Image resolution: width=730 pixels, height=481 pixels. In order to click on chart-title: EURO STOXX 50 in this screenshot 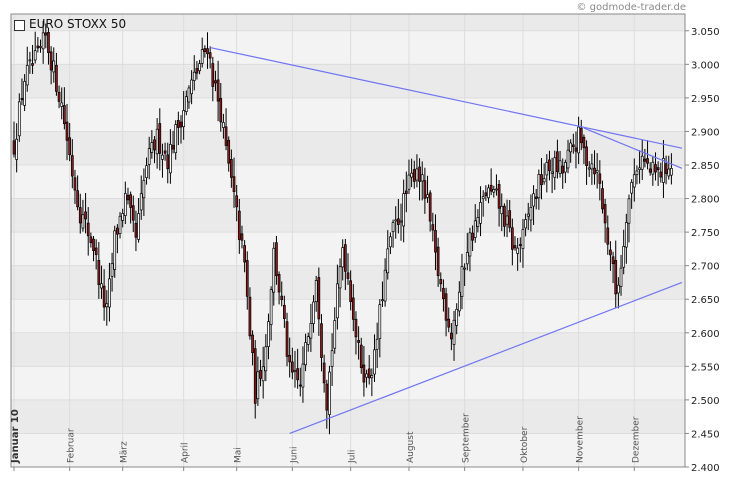, I will do `click(78, 24)`.